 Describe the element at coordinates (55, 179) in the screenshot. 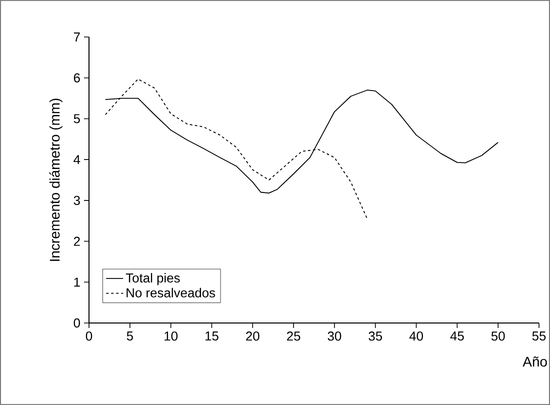

I see `y-axis-title: Incremento diámetro (mm)` at that location.